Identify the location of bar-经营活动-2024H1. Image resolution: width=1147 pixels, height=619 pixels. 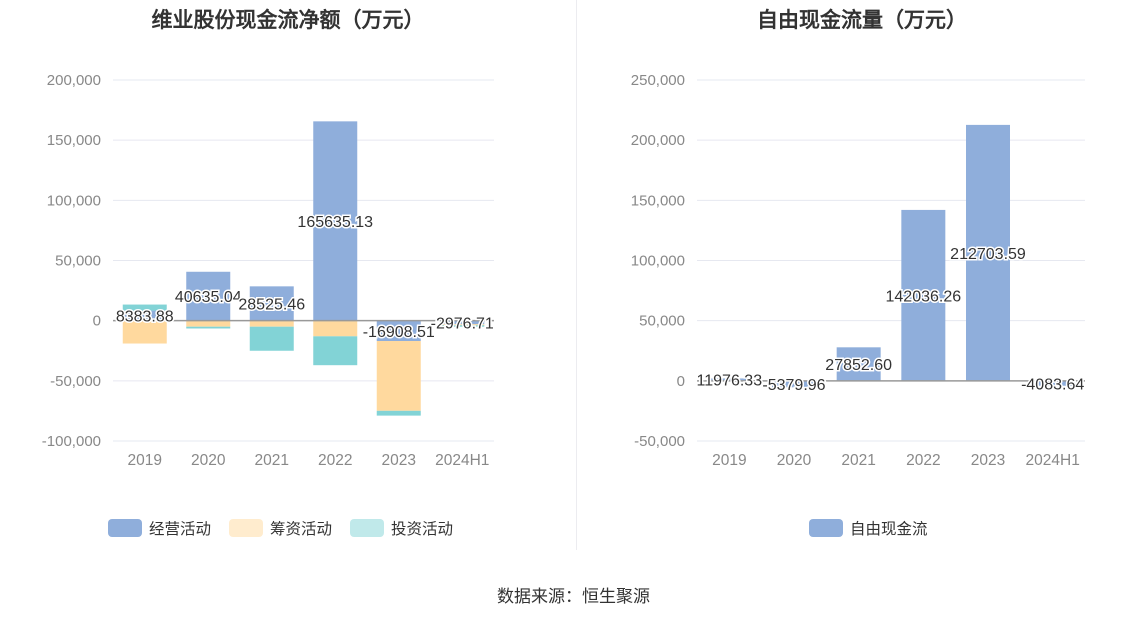
(462, 322).